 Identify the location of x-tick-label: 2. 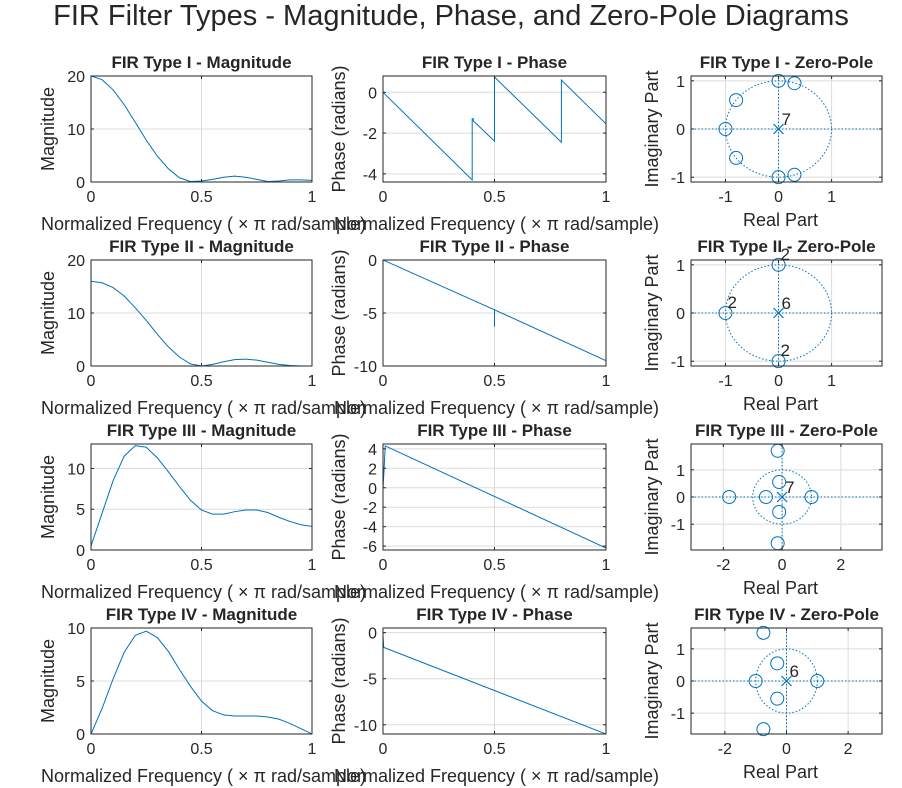
(848, 749).